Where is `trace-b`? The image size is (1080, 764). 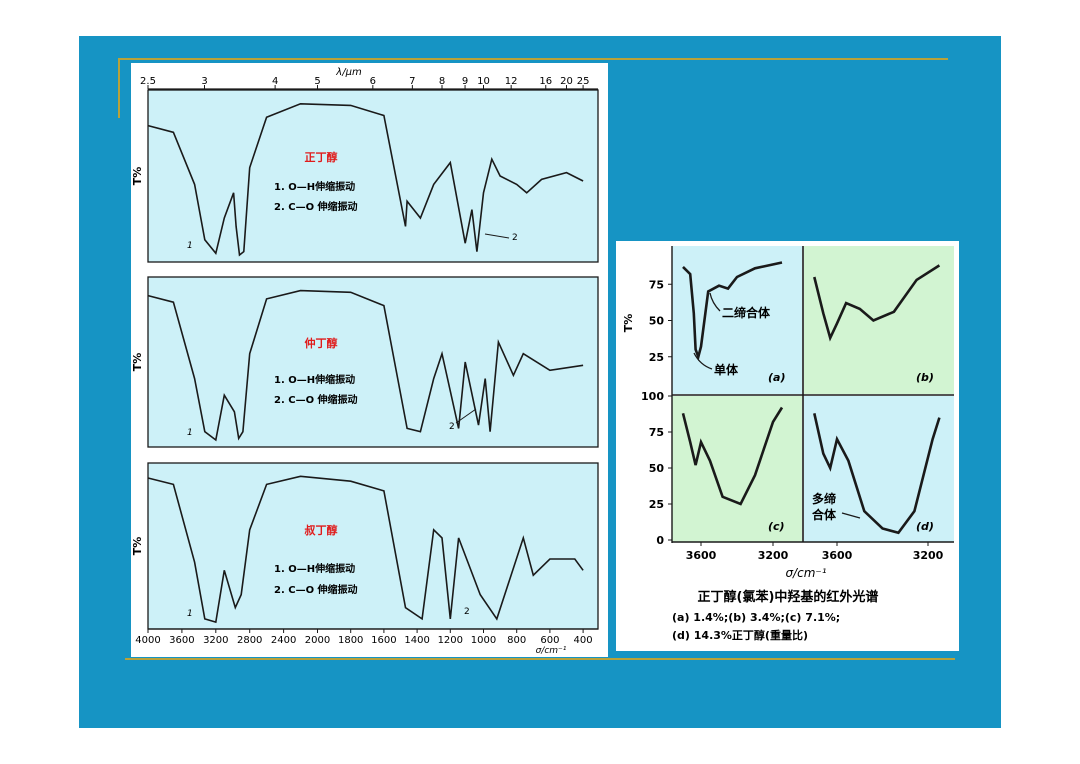 trace-b is located at coordinates (877, 303).